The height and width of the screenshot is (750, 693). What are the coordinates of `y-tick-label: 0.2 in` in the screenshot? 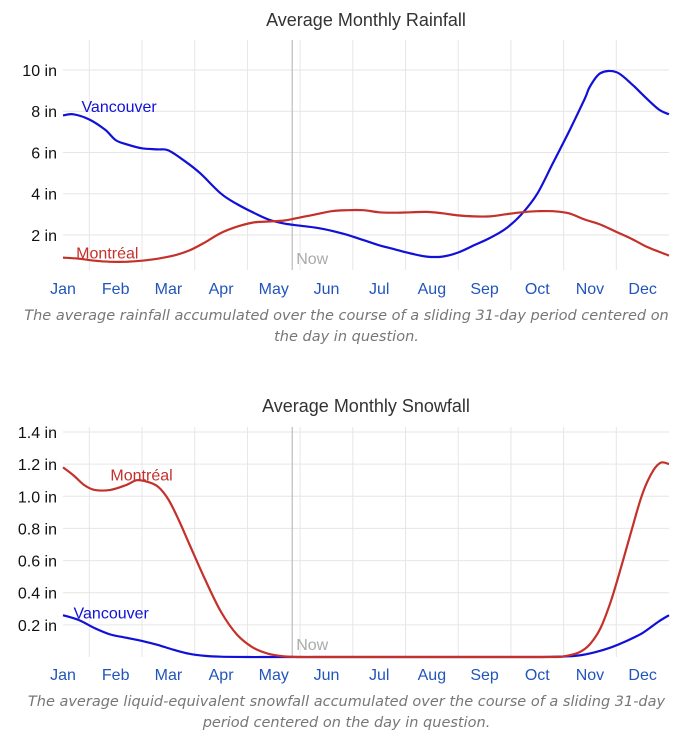 It's located at (37, 626).